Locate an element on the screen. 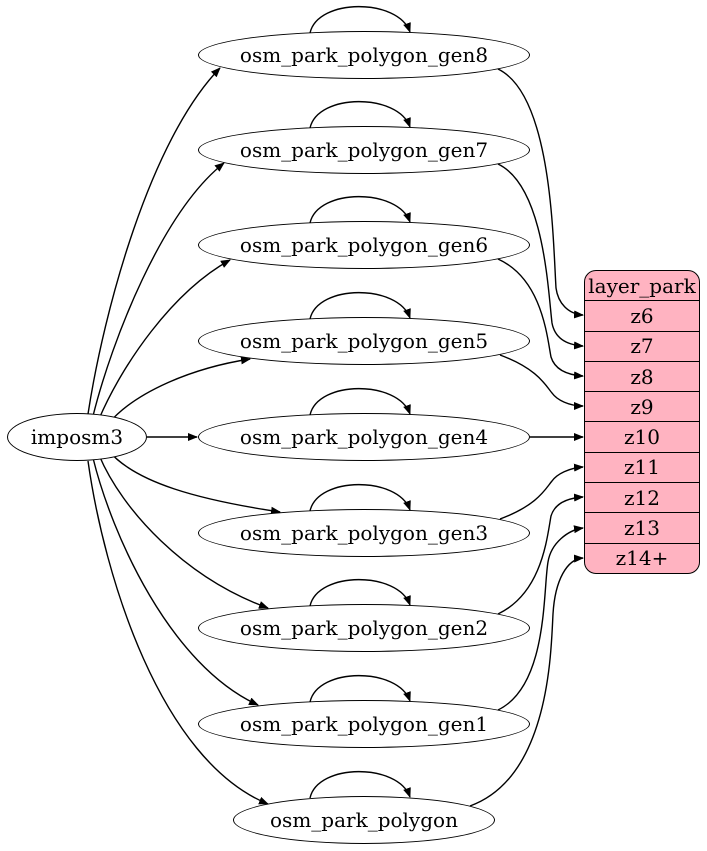  edge-imposm3-to-osm_park_polygon_gen1 is located at coordinates (175, 581).